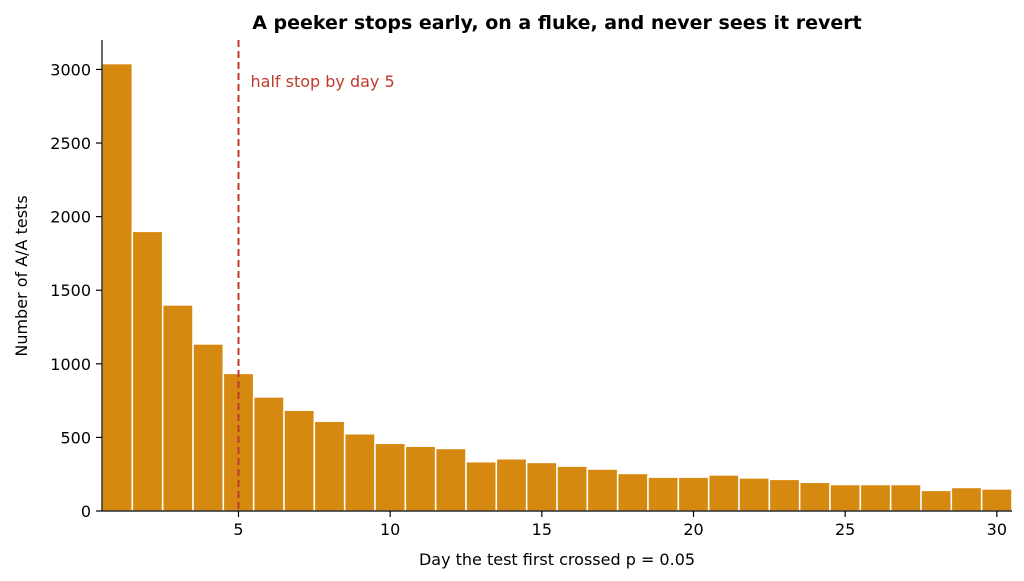 The image size is (1024, 581). Describe the element at coordinates (70, 217) in the screenshot. I see `y-tick-label: 2000` at that location.